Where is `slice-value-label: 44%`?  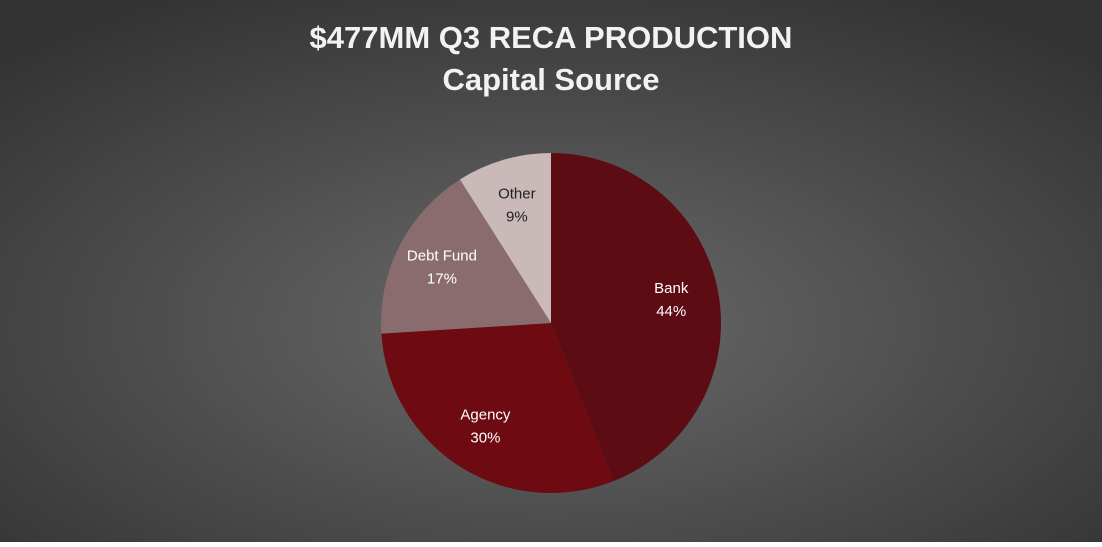 slice-value-label: 44% is located at coordinates (671, 311).